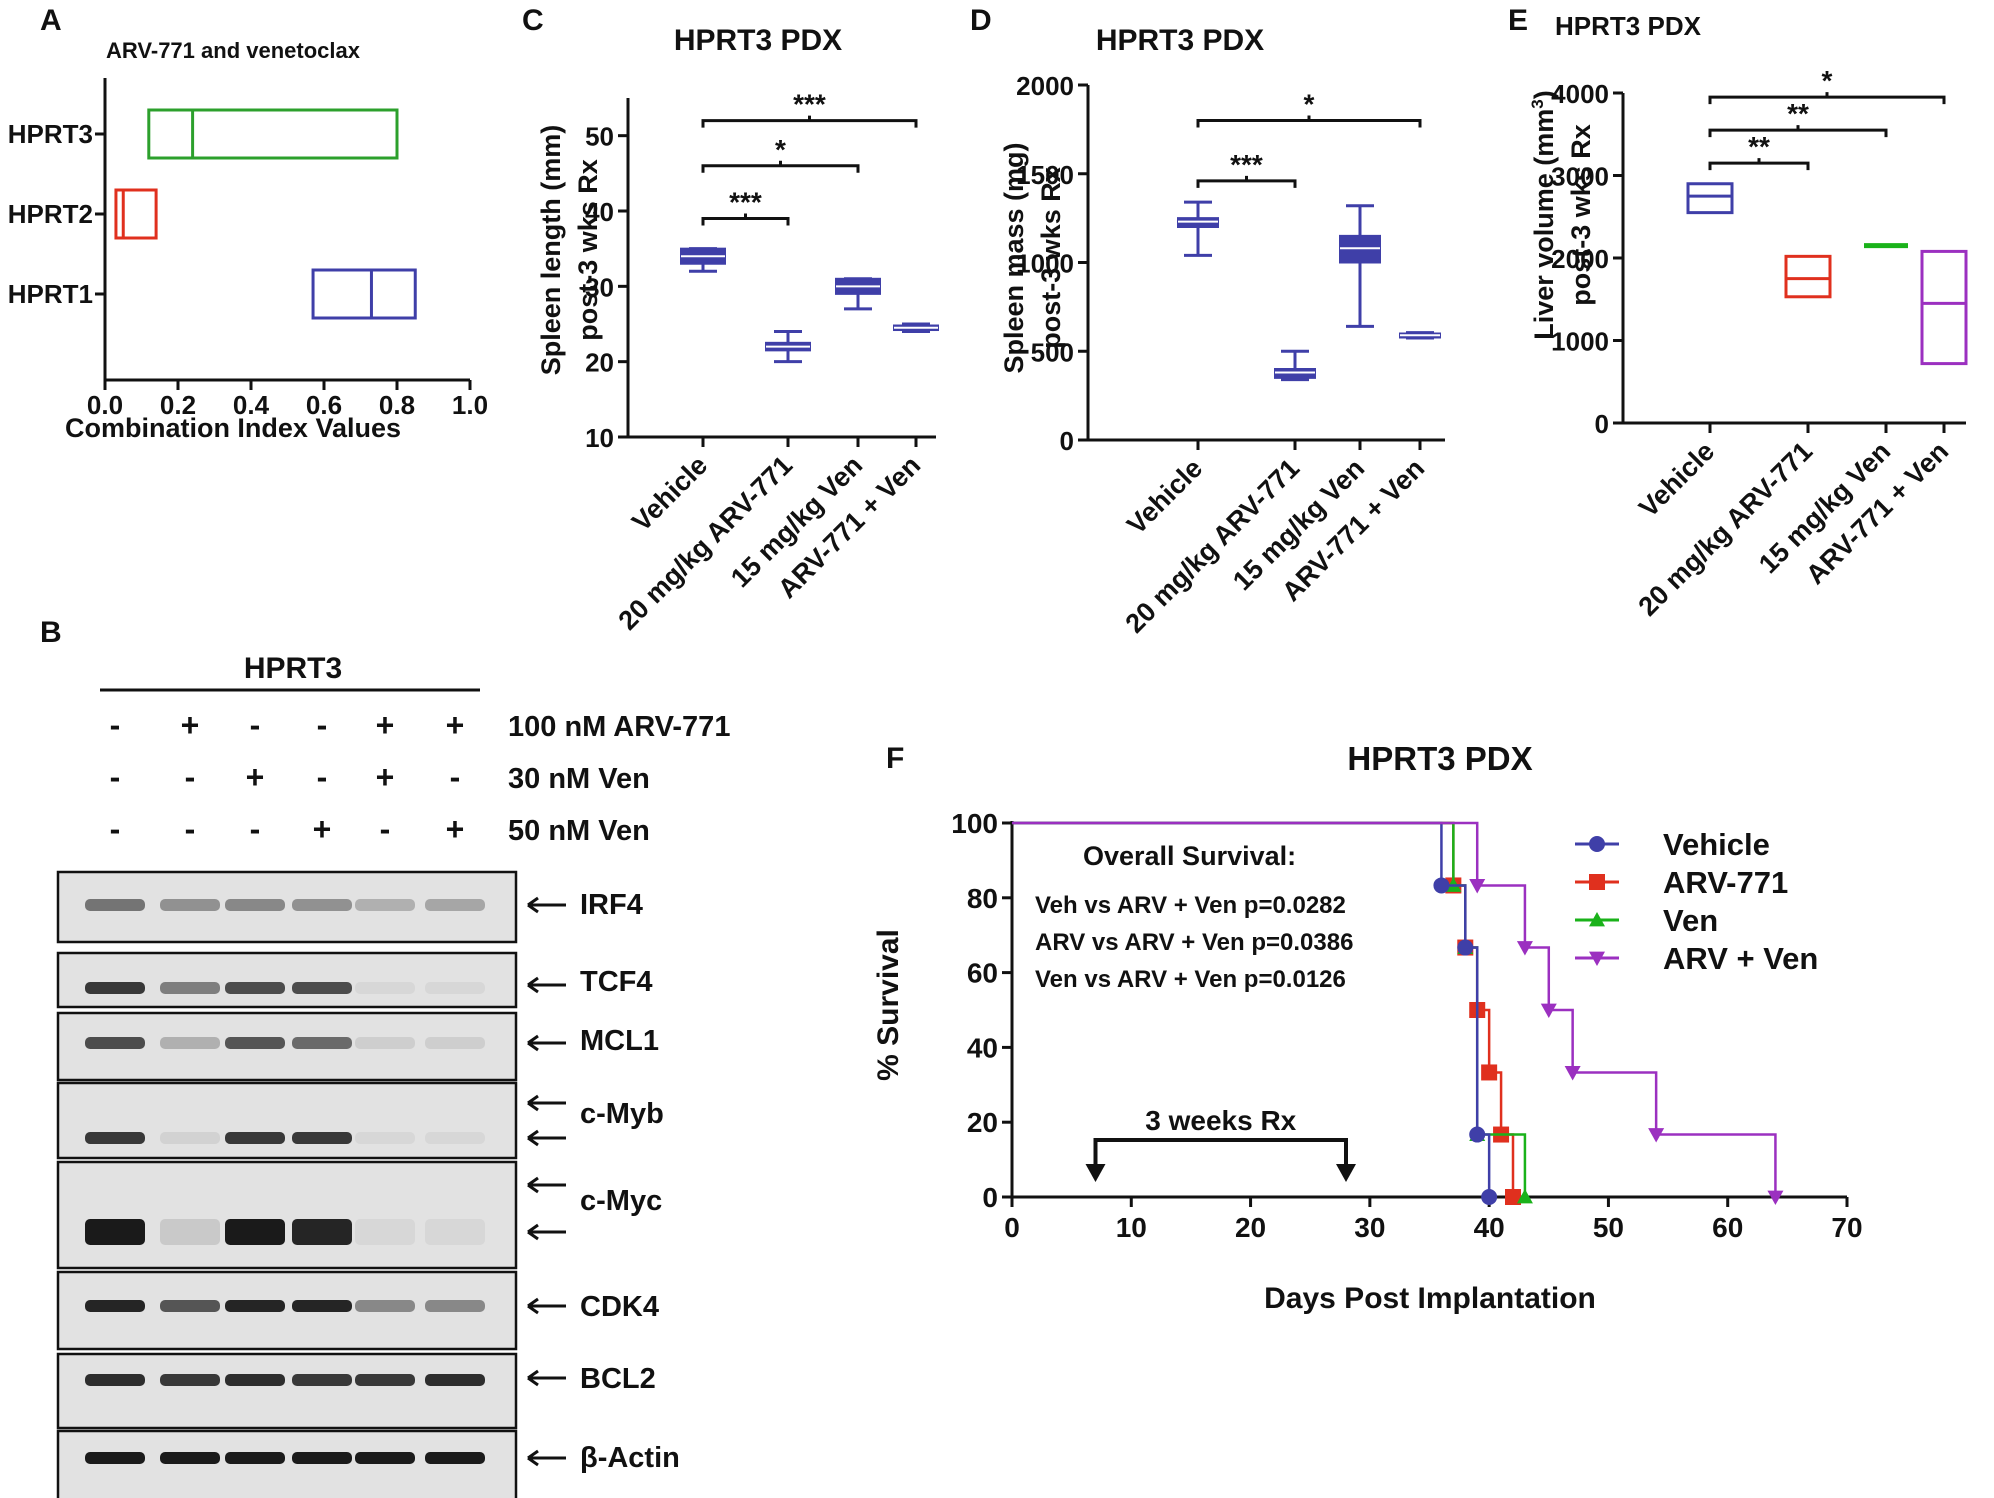 Image resolution: width=1994 pixels, height=1498 pixels. What do you see at coordinates (1710, 198) in the screenshot?
I see `E-plot-box` at bounding box center [1710, 198].